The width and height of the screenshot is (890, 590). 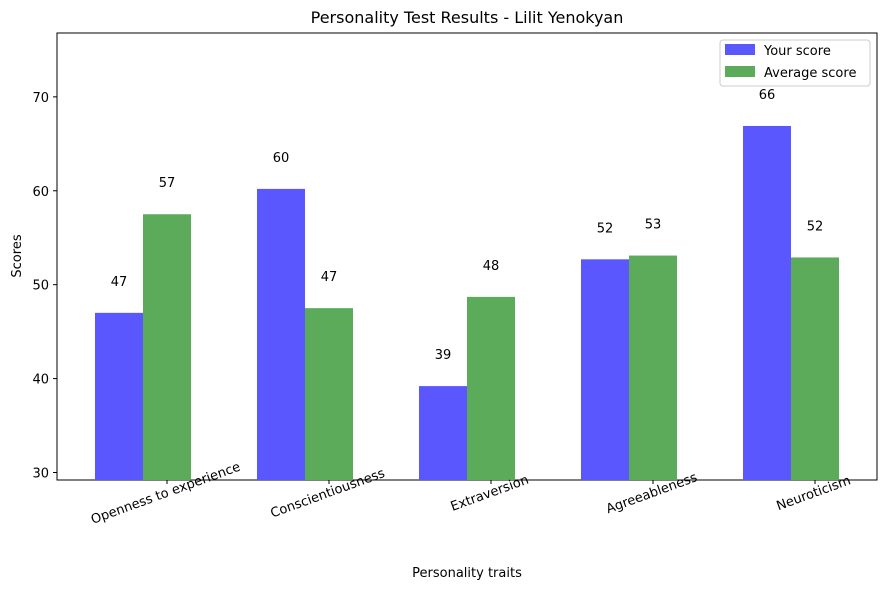 What do you see at coordinates (467, 573) in the screenshot?
I see `x-axis-label: Personality traits` at bounding box center [467, 573].